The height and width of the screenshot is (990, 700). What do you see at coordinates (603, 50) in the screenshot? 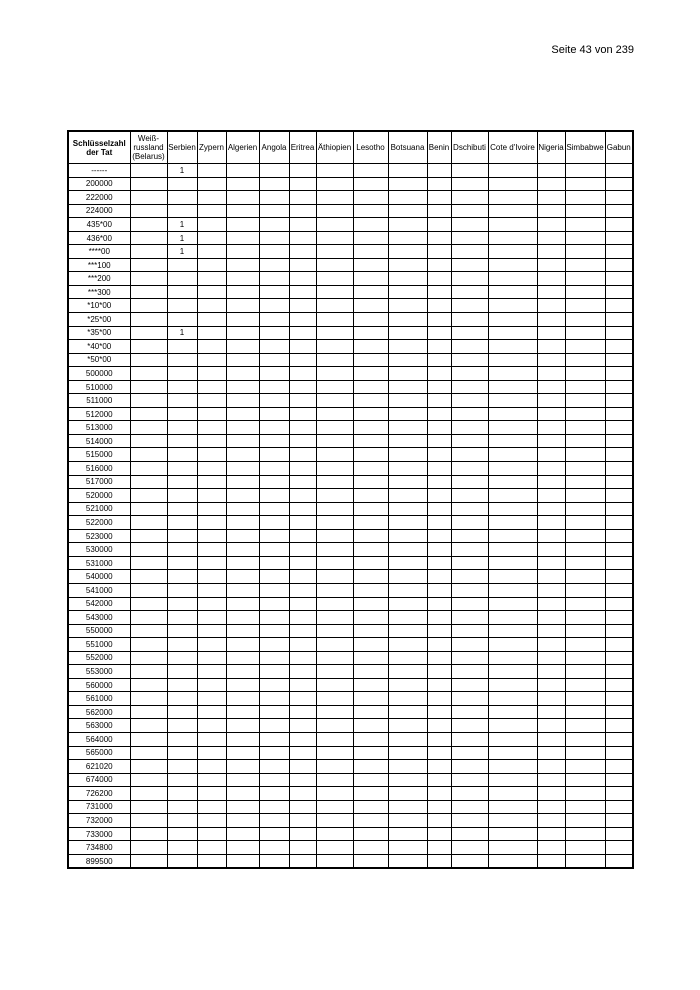
I see `page-of: von` at bounding box center [603, 50].